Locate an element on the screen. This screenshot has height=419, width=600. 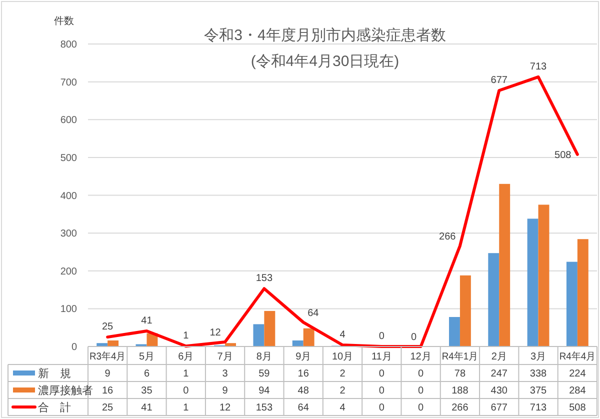
legend-label: 新 規 is located at coordinates (54, 374).